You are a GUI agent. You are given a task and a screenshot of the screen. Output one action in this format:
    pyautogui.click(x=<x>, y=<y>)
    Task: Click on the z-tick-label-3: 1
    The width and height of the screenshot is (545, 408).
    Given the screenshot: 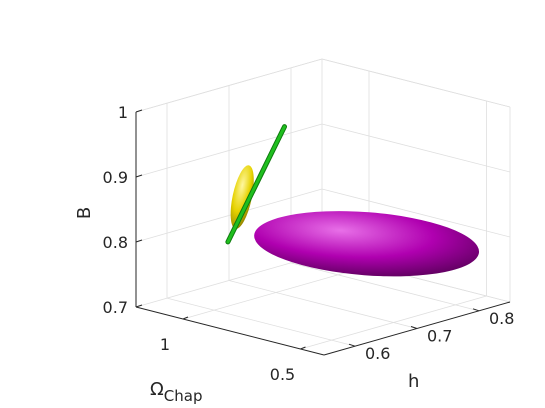 What is the action you would take?
    pyautogui.click(x=123, y=112)
    